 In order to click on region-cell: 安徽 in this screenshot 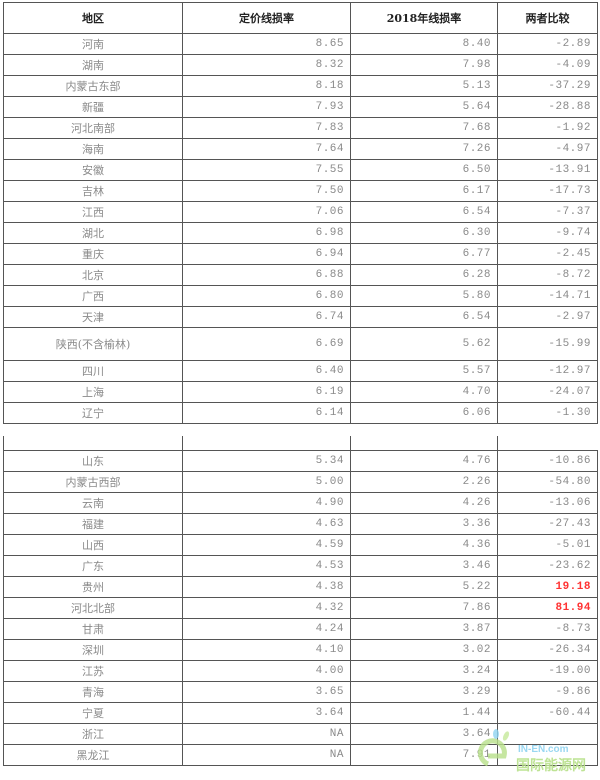, I will do `click(93, 170)`.